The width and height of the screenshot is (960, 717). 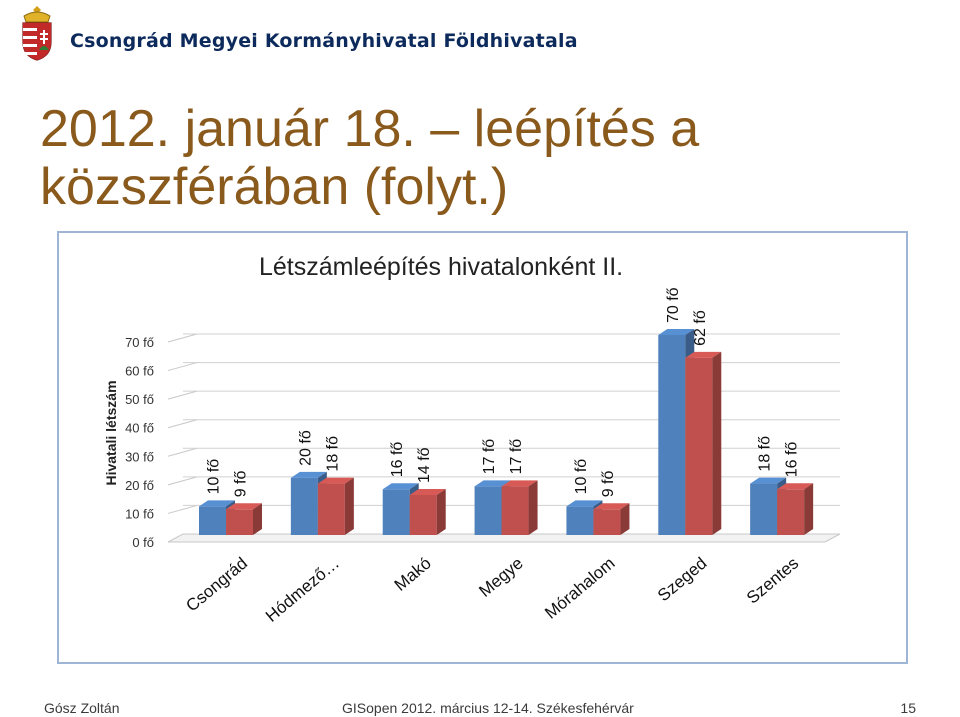 I want to click on y-tick-label: 0 fő, so click(x=143, y=542).